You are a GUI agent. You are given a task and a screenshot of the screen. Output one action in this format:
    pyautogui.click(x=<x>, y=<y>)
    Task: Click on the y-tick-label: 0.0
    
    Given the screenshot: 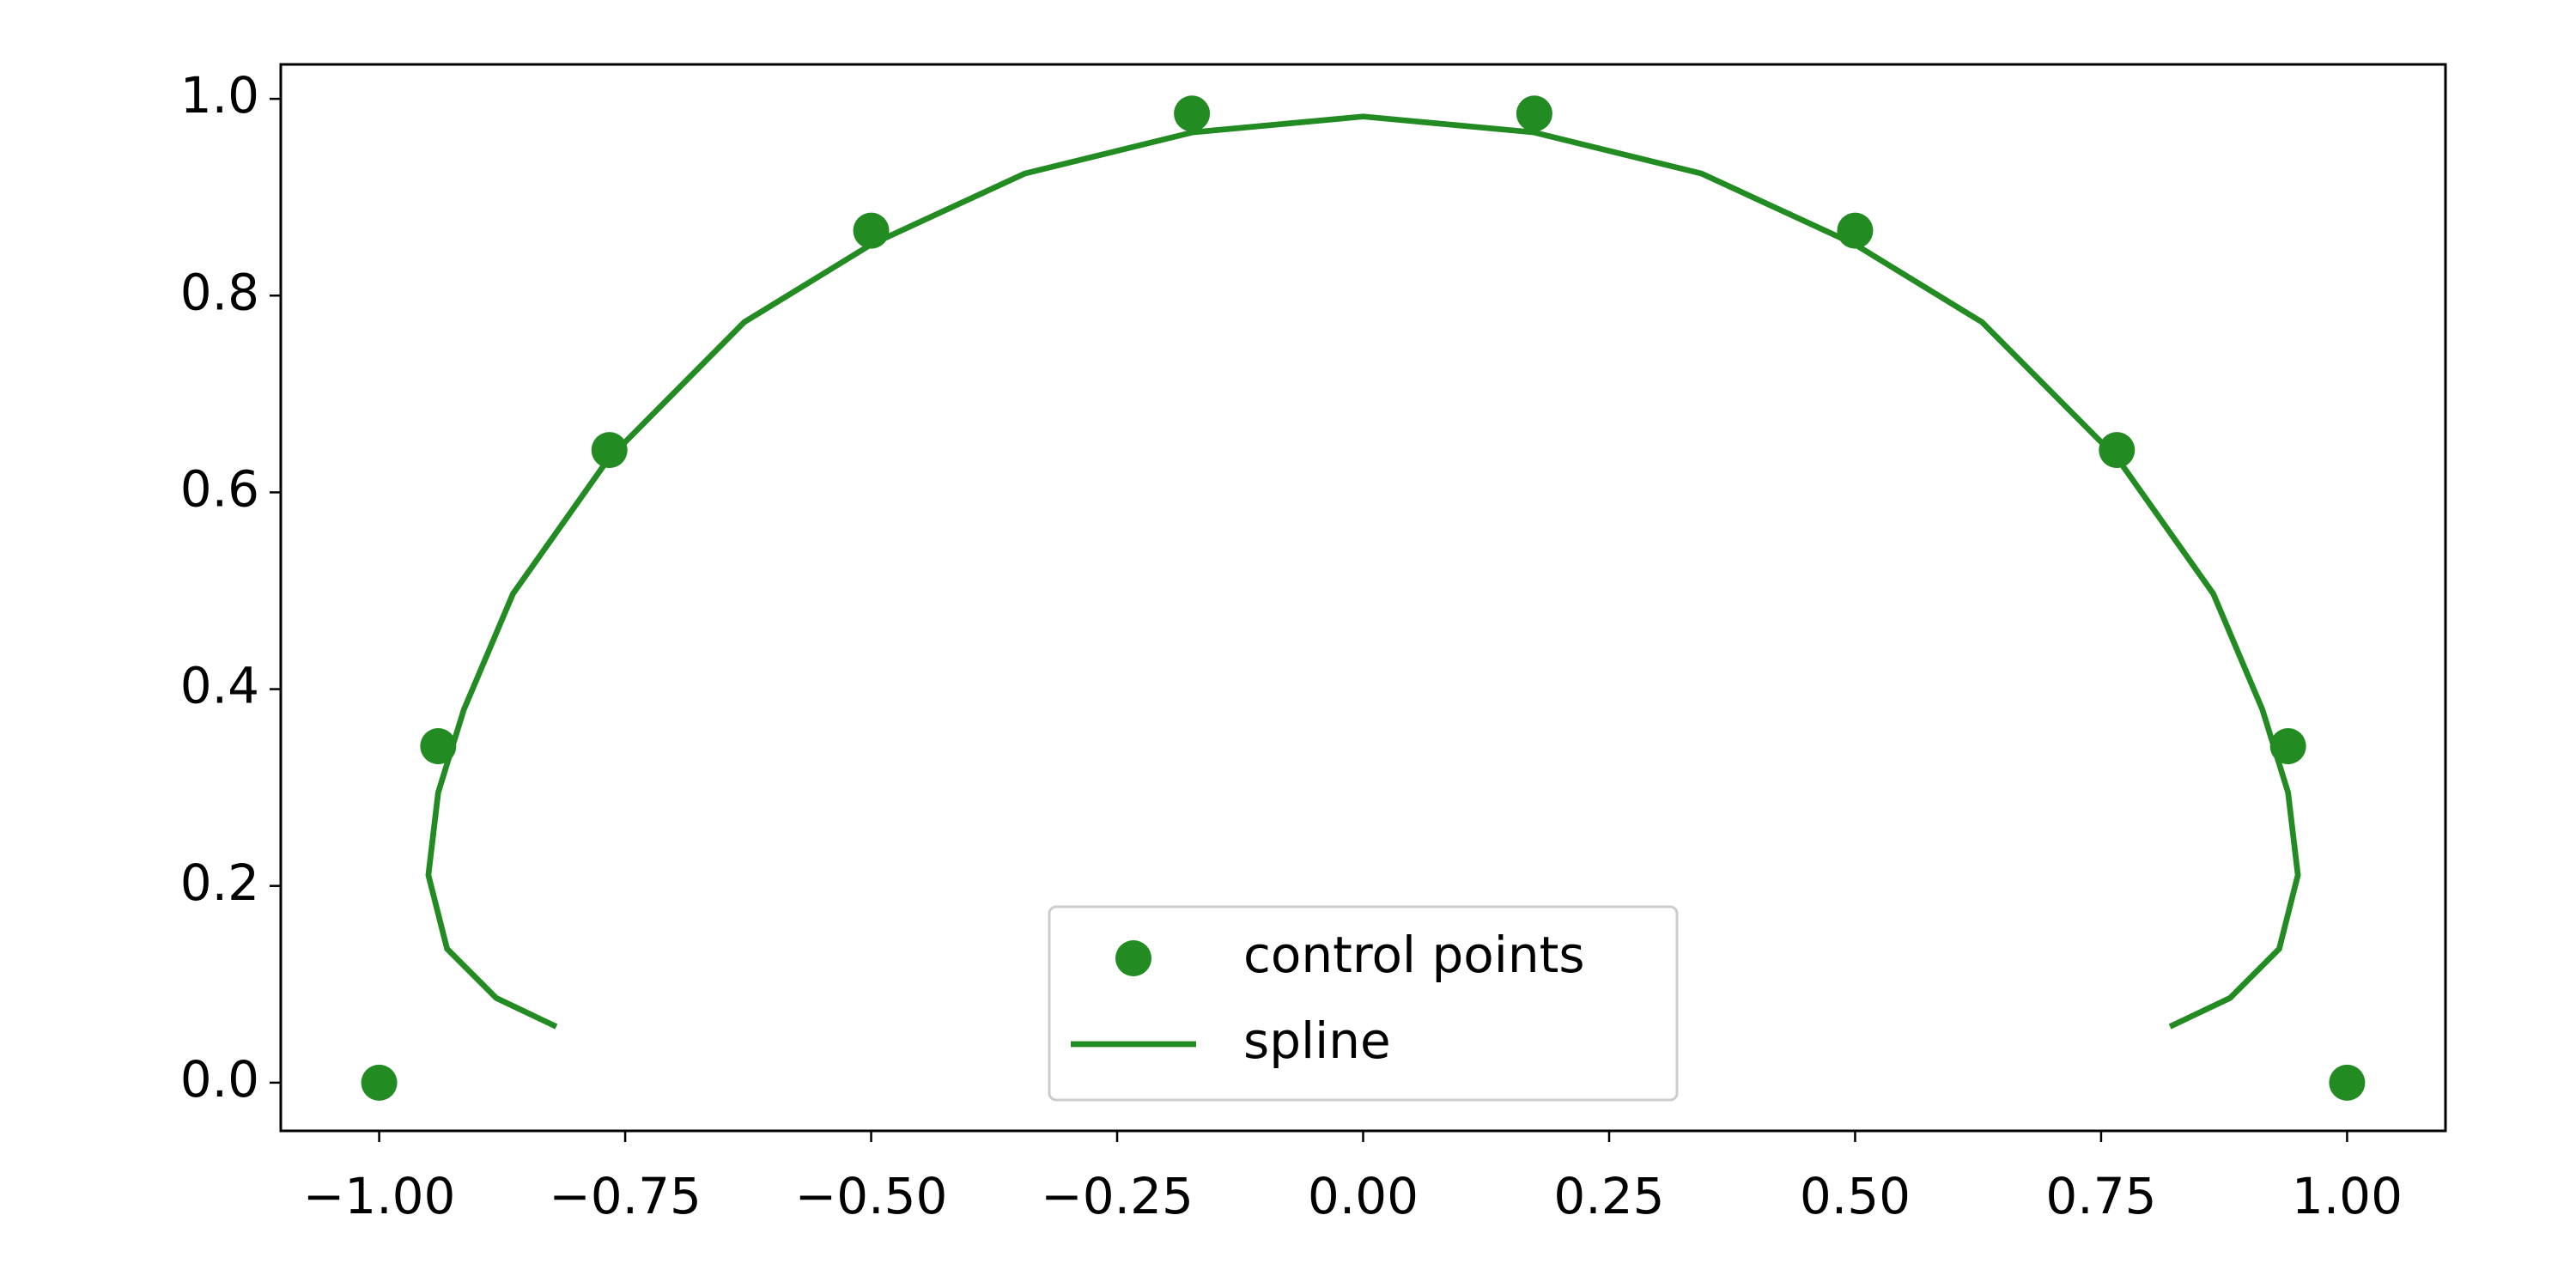 What is the action you would take?
    pyautogui.click(x=219, y=1079)
    